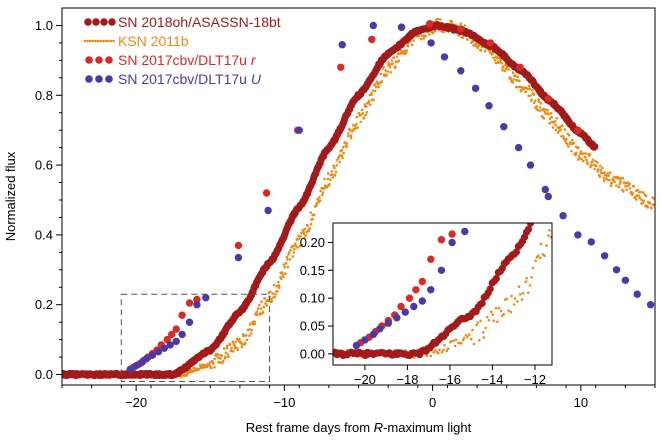  What do you see at coordinates (44, 234) in the screenshot?
I see `y-tick-label: 0.4` at bounding box center [44, 234].